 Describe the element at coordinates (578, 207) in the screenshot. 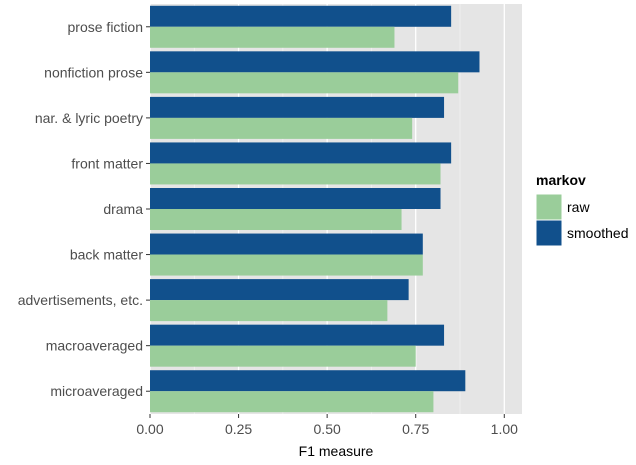

I see `legend-label-raw: raw` at that location.